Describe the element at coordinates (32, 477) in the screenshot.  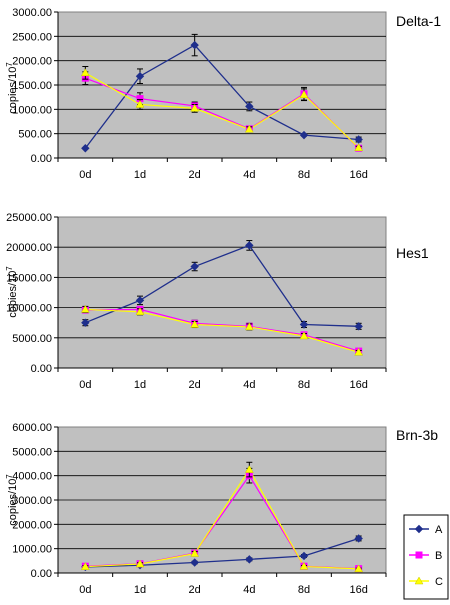
I see `y-tick-label: 4000.00` at that location.